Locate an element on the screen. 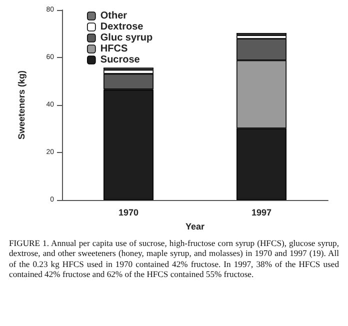  legend-label: Sucrose is located at coordinates (120, 60).